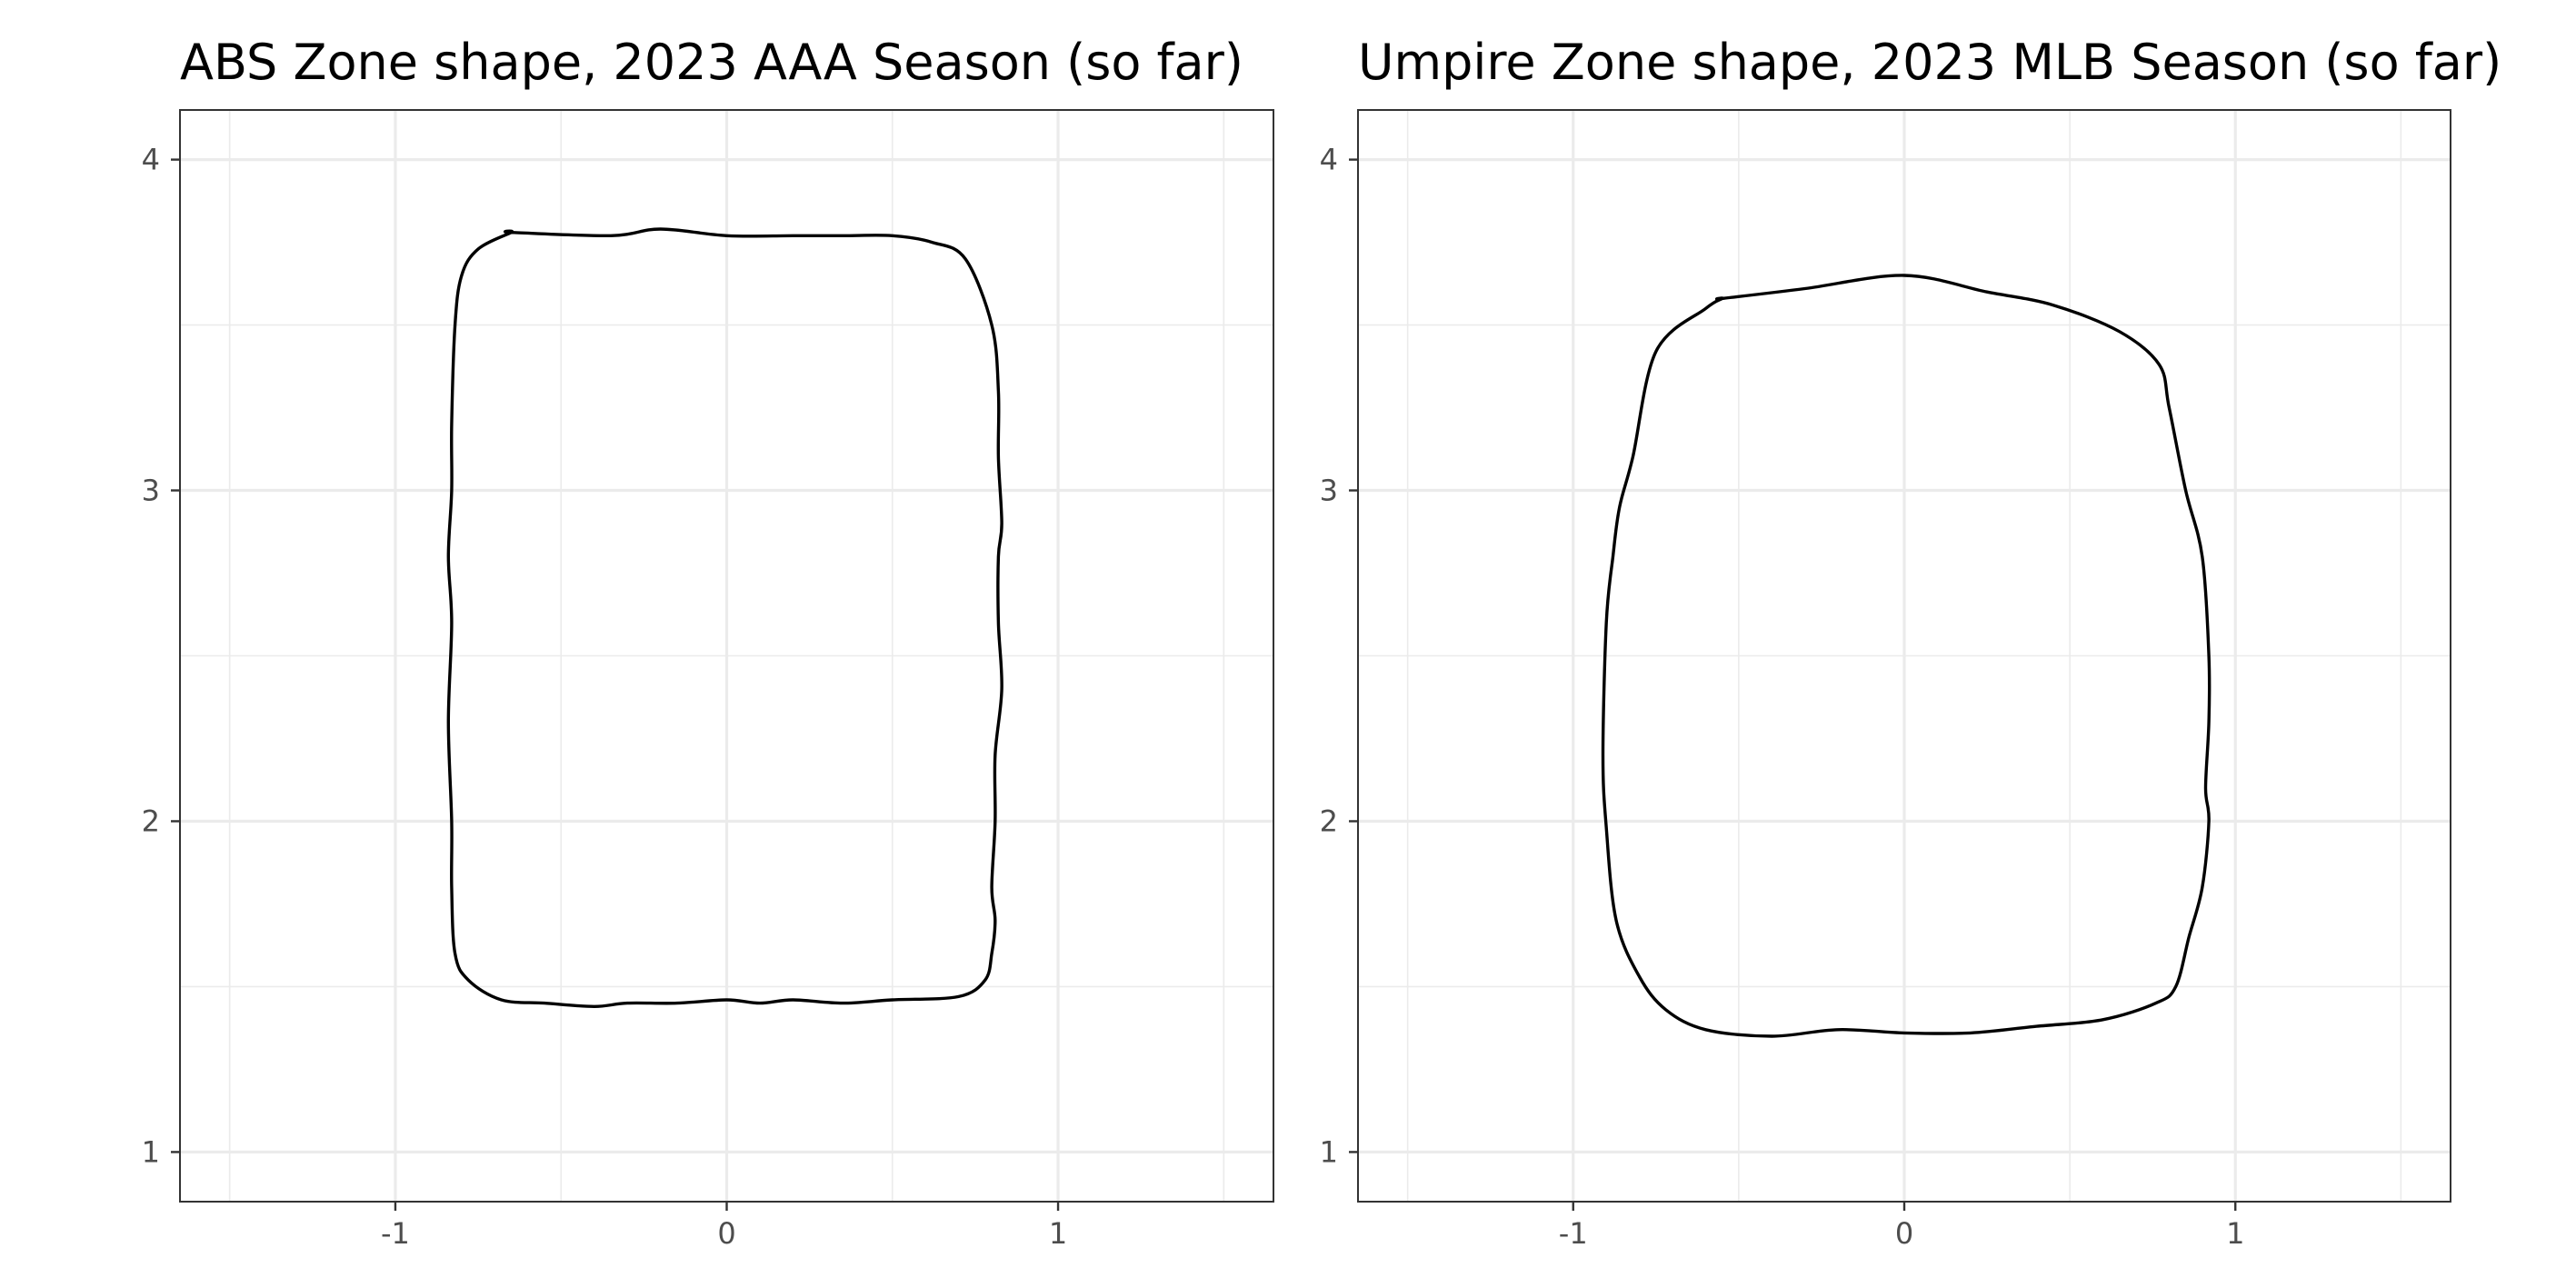 The height and width of the screenshot is (1288, 2576). Describe the element at coordinates (724, 617) in the screenshot. I see `abs-zone-panel-zone-outline` at that location.